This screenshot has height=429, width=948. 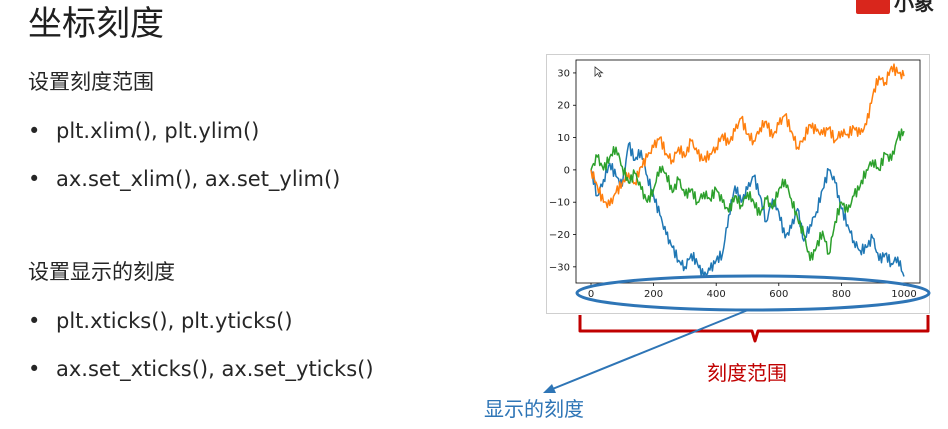 What do you see at coordinates (649, 350) in the screenshot?
I see `ticks-arrow-line` at bounding box center [649, 350].